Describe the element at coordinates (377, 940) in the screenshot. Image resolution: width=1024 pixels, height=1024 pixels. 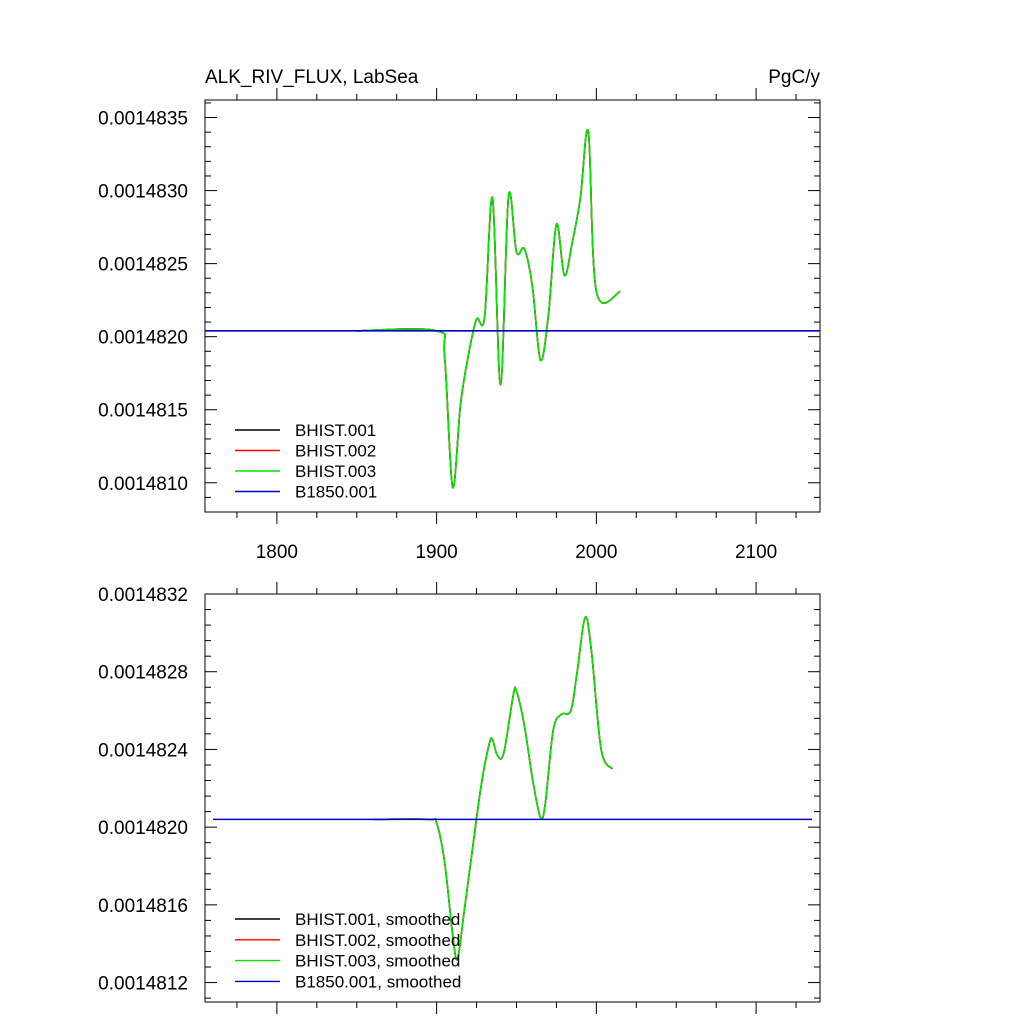
I see `legend-label: BHIST.002, smoothed` at that location.